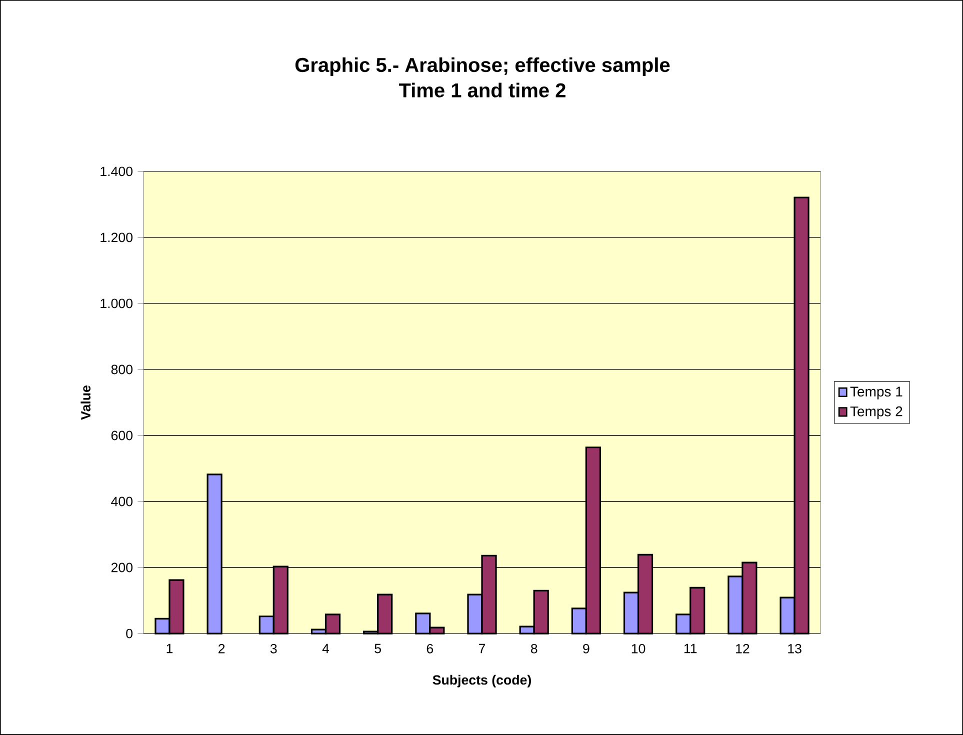  What do you see at coordinates (586, 649) in the screenshot?
I see `x-tick-label: 9` at bounding box center [586, 649].